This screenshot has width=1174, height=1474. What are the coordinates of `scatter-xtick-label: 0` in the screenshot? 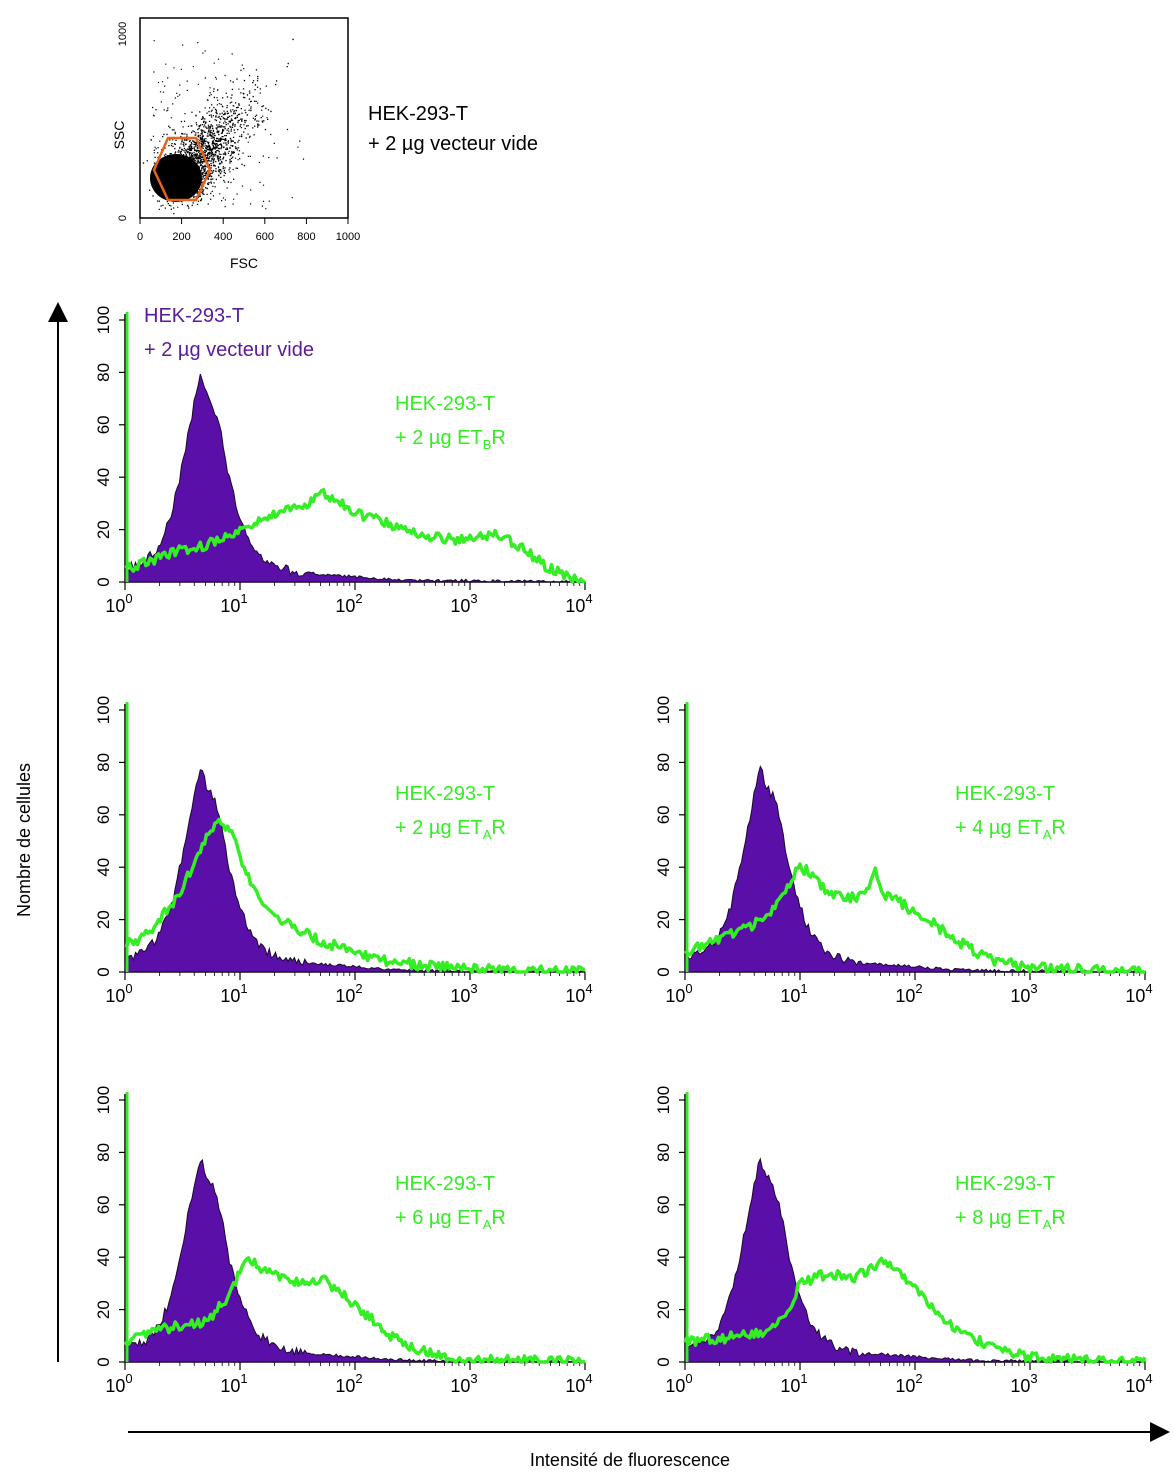 It's located at (140, 237).